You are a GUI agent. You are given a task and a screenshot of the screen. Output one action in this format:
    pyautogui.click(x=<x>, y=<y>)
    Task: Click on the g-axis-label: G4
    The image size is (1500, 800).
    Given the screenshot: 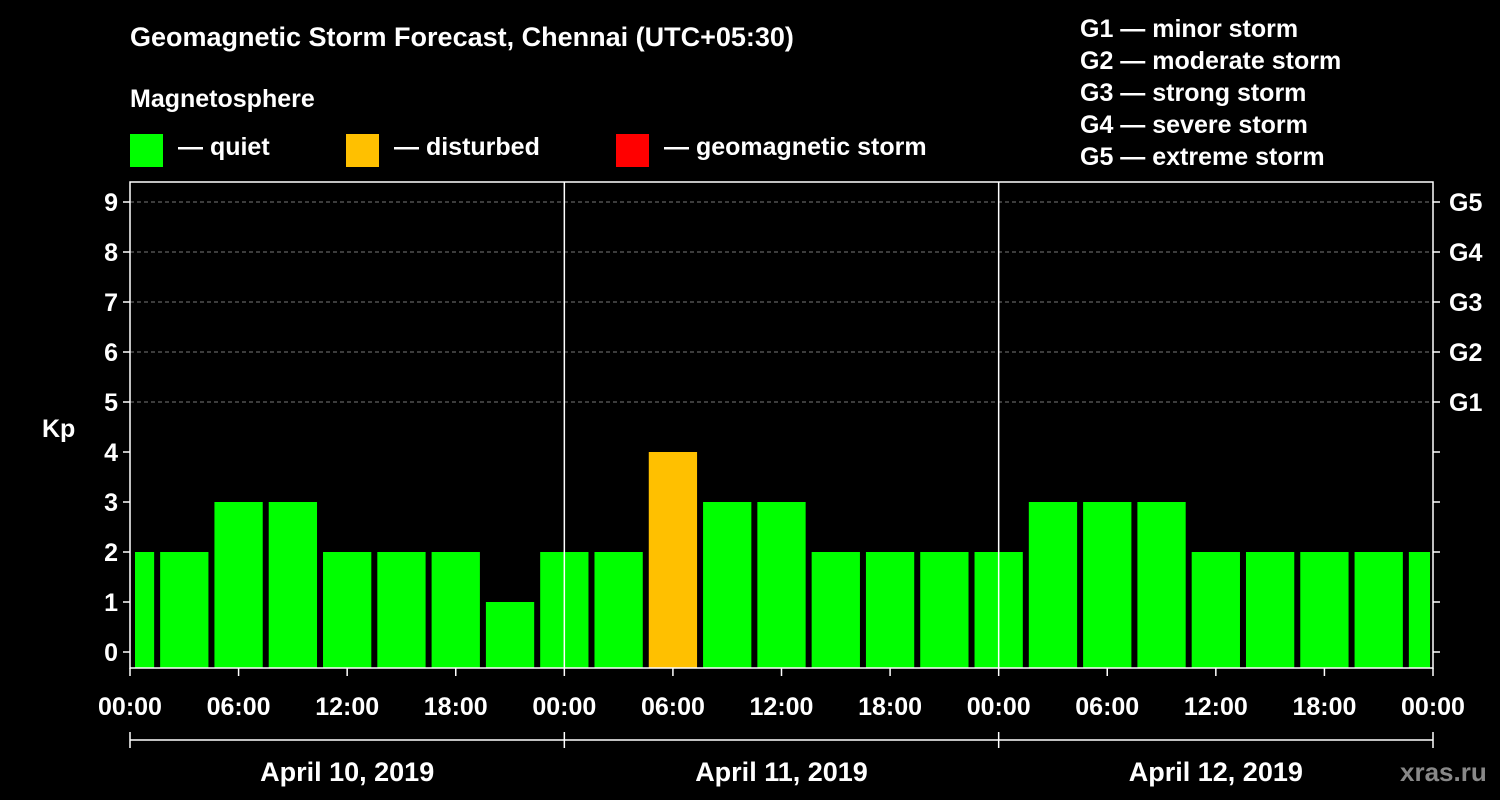 What is the action you would take?
    pyautogui.click(x=1465, y=253)
    